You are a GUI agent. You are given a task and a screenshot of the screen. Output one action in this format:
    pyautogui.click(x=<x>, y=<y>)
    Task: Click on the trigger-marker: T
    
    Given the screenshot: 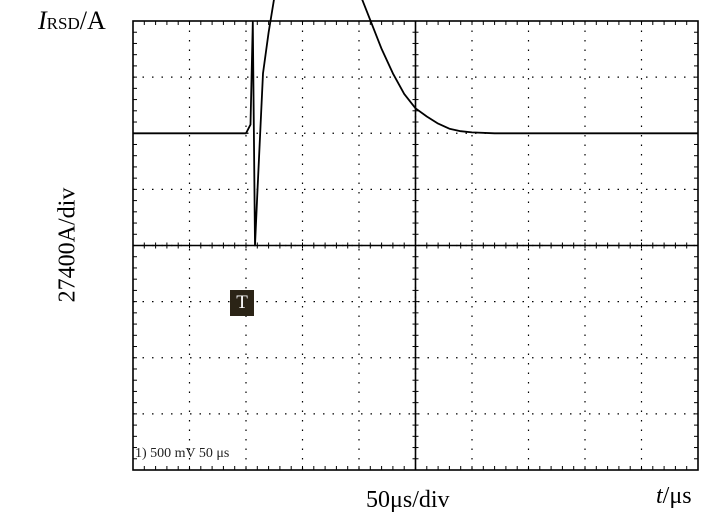 What is the action you would take?
    pyautogui.click(x=242, y=303)
    